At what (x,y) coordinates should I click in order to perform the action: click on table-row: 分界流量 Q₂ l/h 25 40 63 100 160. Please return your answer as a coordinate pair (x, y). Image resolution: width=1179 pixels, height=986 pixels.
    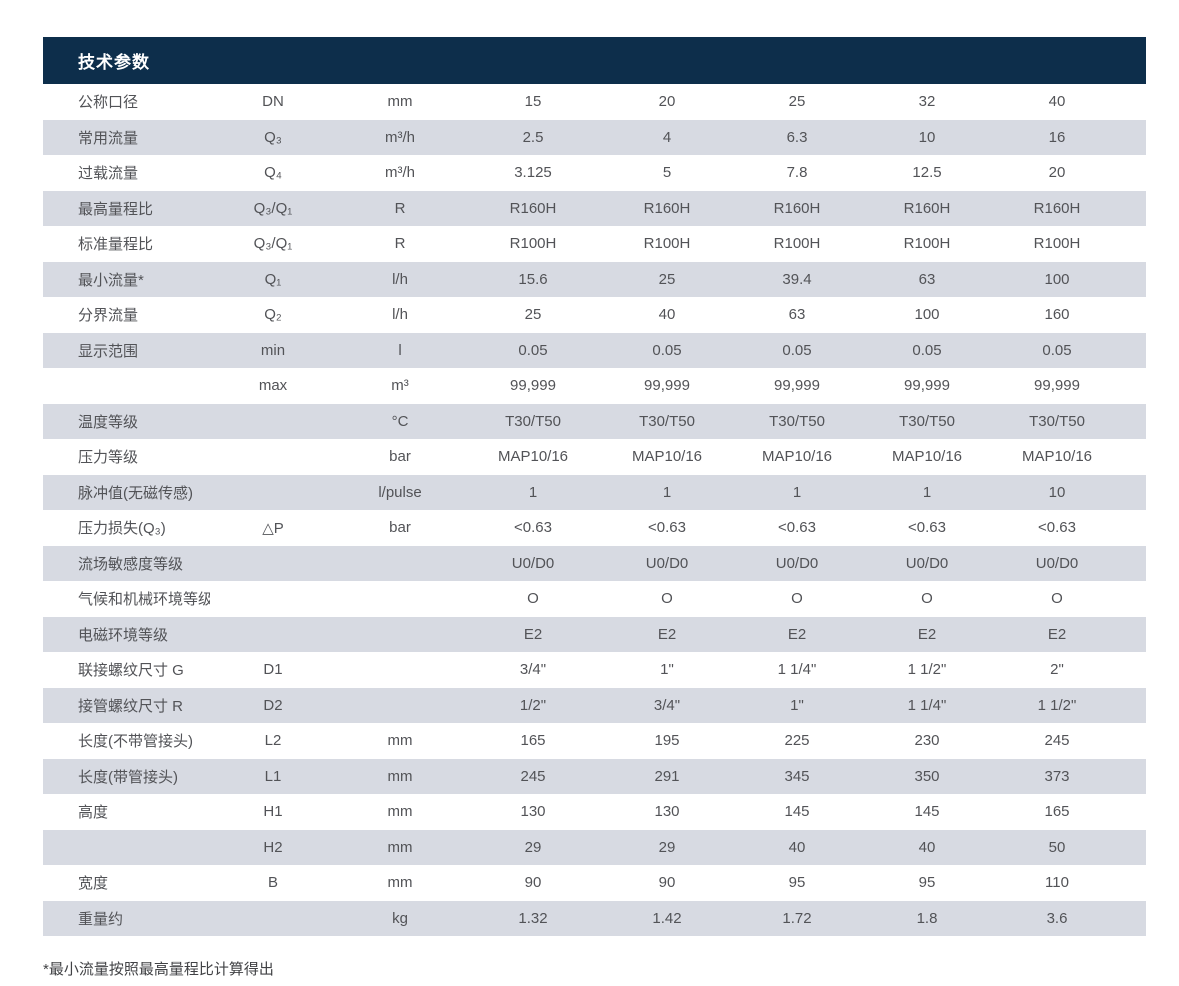
    Looking at the image, I should click on (594, 315).